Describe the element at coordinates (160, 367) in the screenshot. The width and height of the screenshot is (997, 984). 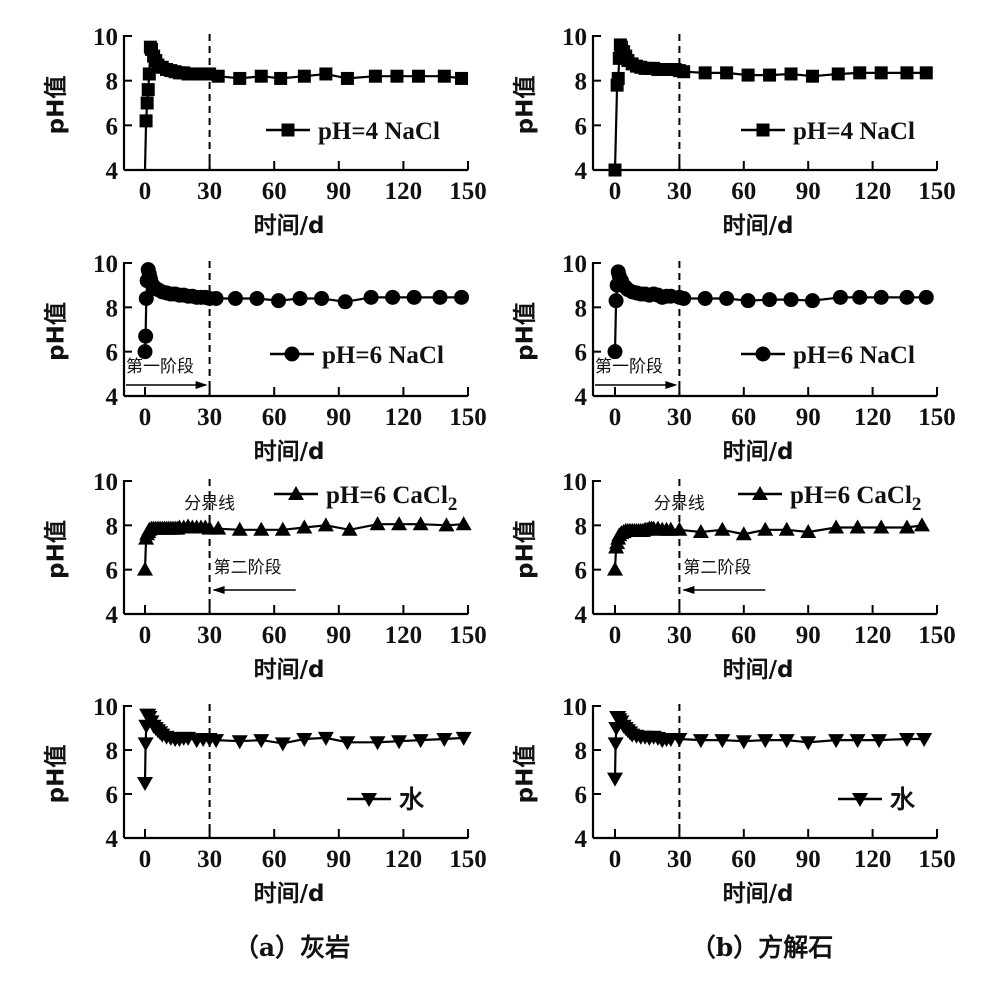
I see `stage-one-label: 第一阶段` at that location.